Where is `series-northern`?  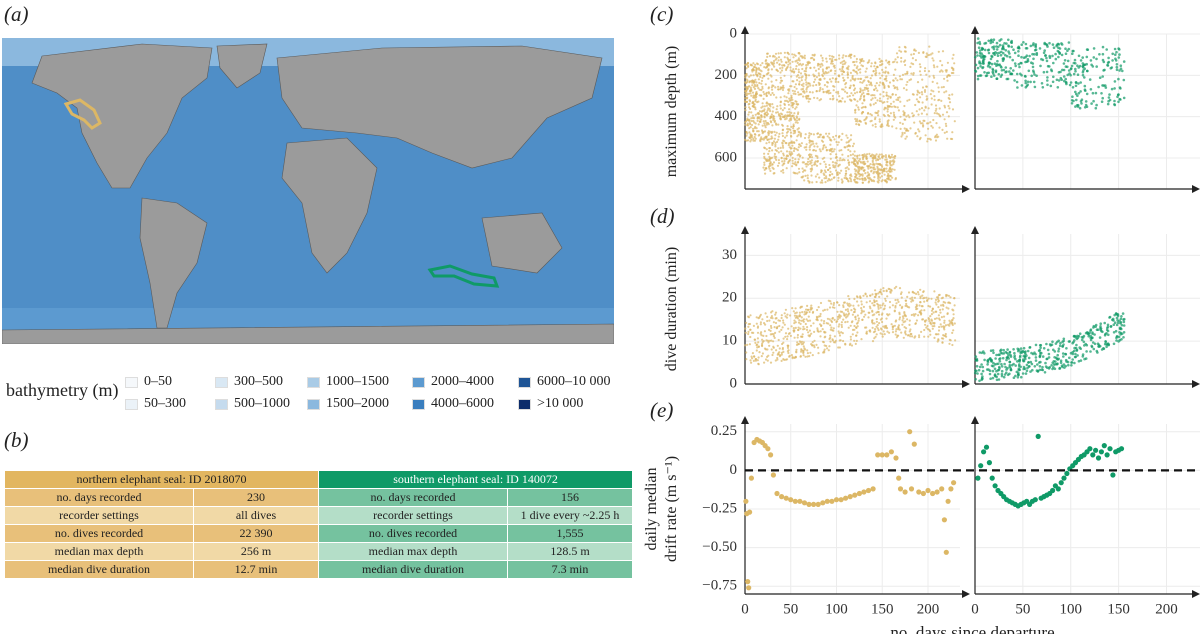 series-northern is located at coordinates (849, 114).